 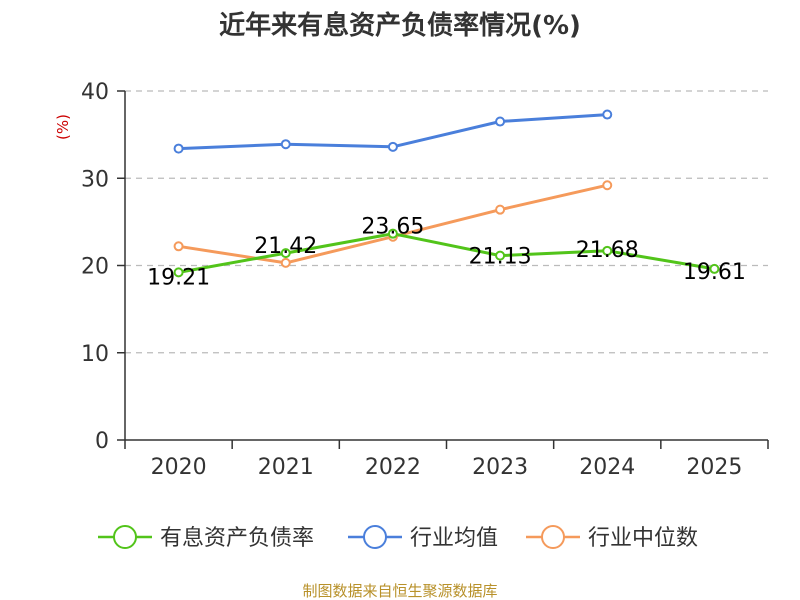 I want to click on y-tick-label-30: 30, so click(x=95, y=179).